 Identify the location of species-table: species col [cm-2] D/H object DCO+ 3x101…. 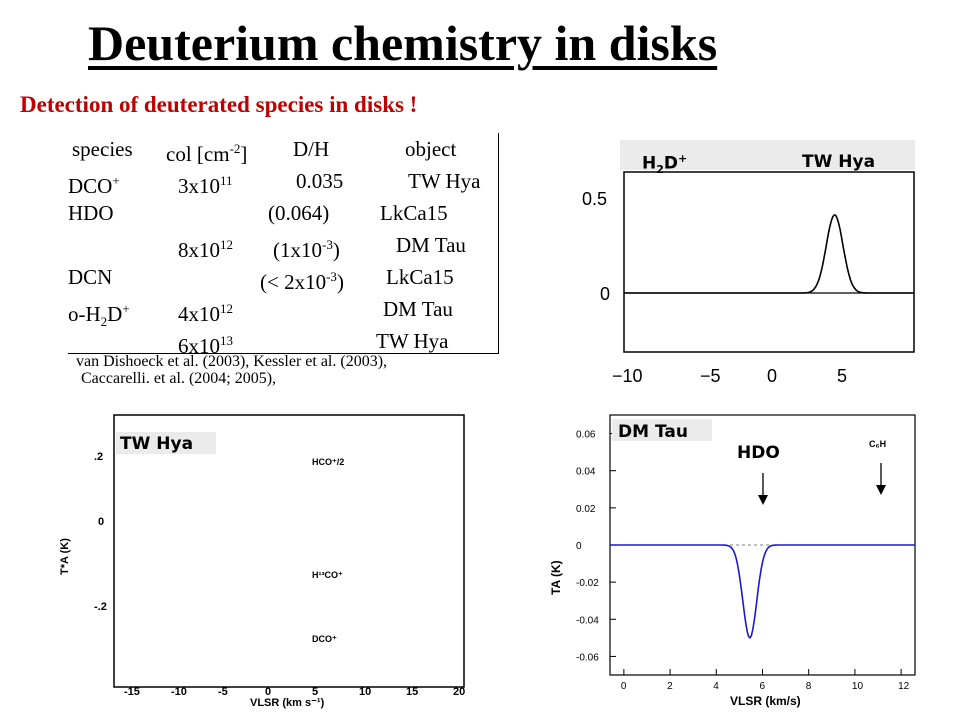
(283, 245).